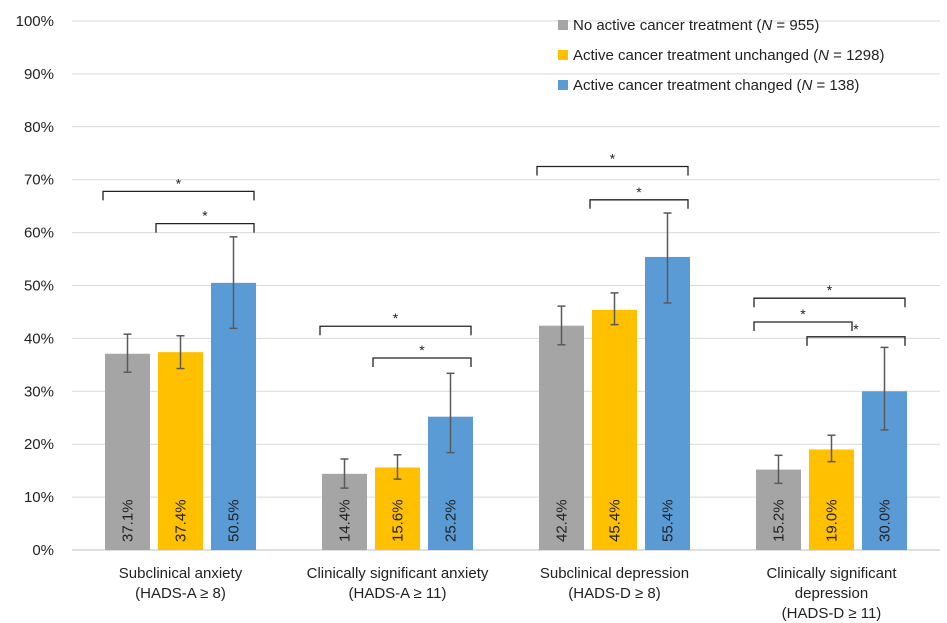 The width and height of the screenshot is (947, 623). I want to click on legend-label: No active cancer treatment (N = 955), so click(696, 25).